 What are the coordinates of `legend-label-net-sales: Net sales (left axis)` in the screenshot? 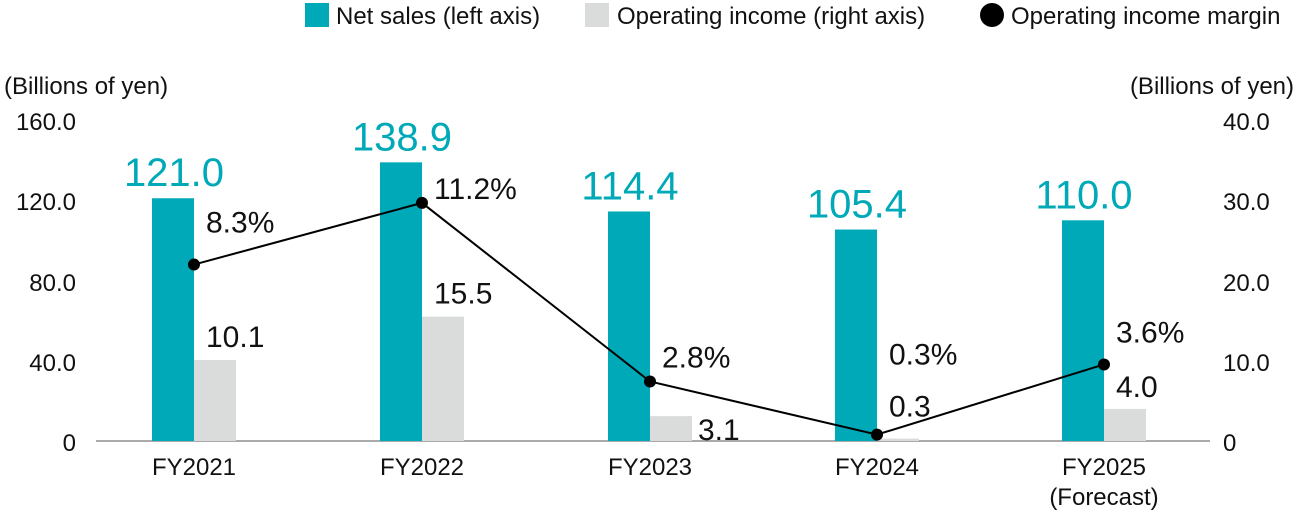 It's located at (438, 16).